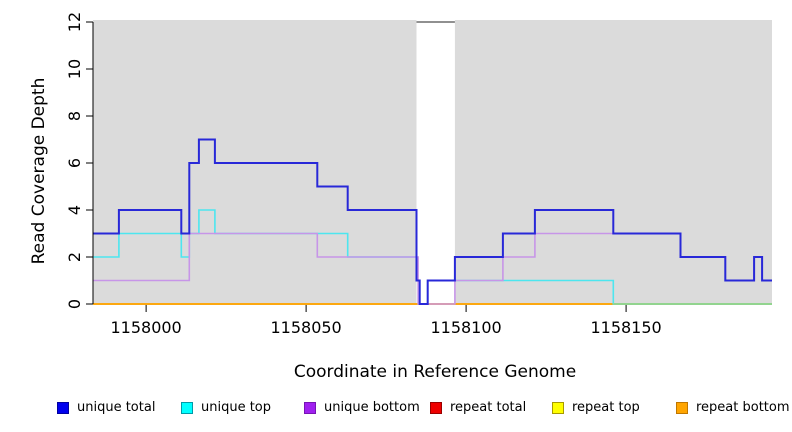  What do you see at coordinates (435, 162) in the screenshot?
I see `masked-region` at bounding box center [435, 162].